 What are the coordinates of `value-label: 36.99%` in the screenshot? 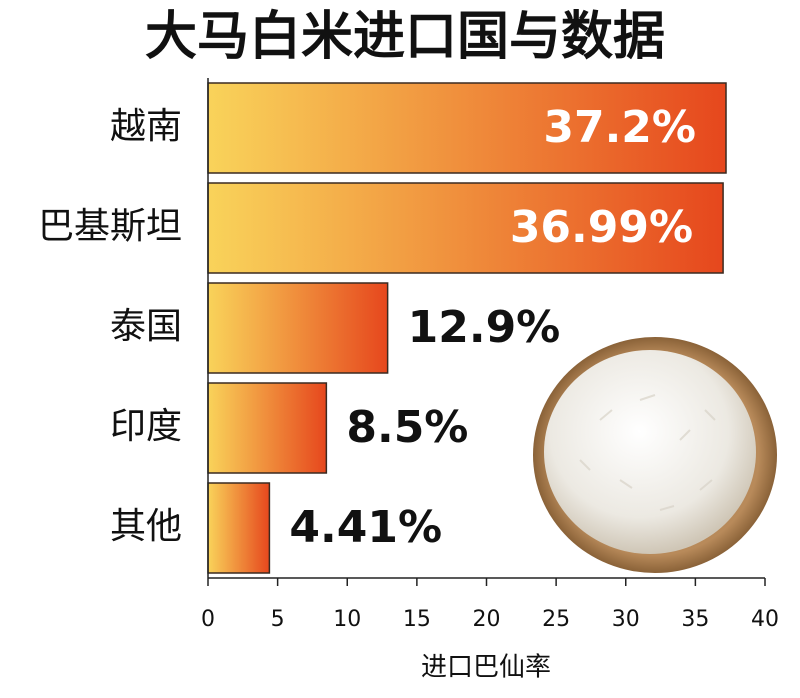 It's located at (601, 227).